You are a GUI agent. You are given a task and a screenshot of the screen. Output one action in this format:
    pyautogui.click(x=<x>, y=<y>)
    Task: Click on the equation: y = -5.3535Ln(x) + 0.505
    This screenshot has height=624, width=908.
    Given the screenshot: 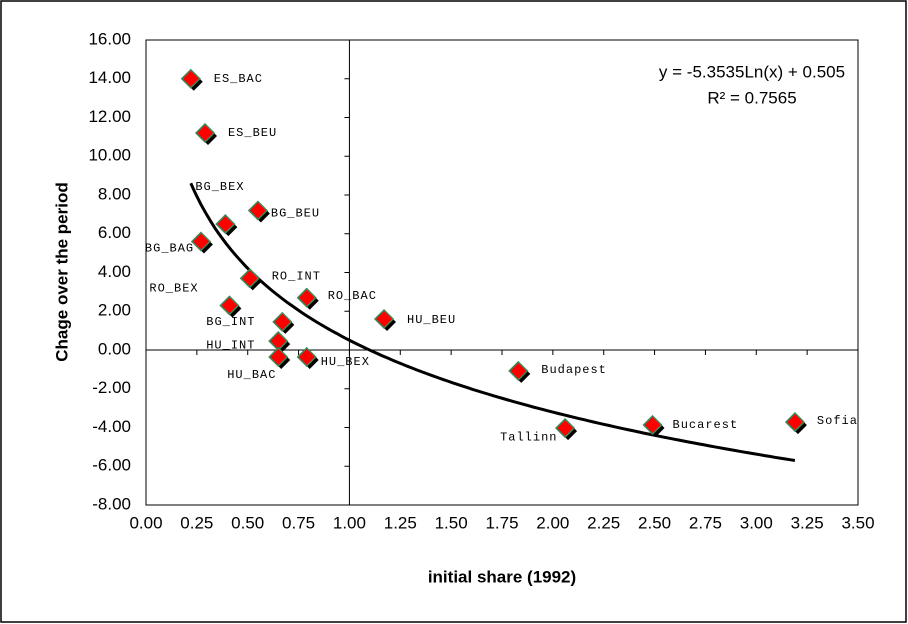 What is the action you would take?
    pyautogui.click(x=752, y=71)
    